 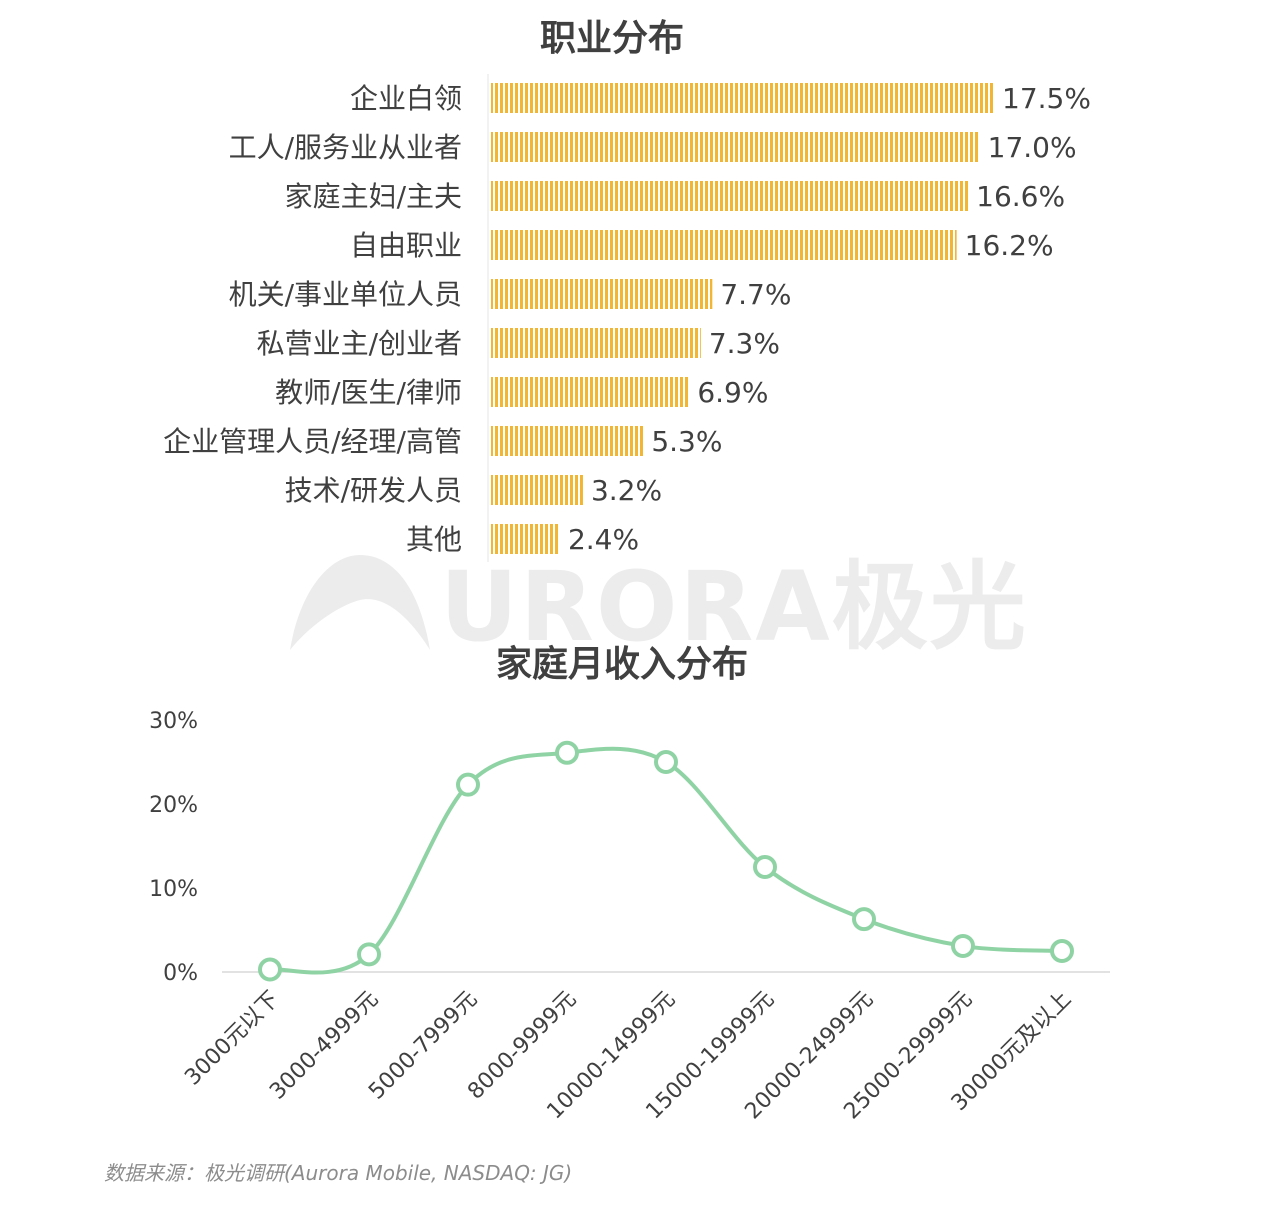 What do you see at coordinates (1020, 196) in the screenshot?
I see `occupation-value-label: 16.6%` at bounding box center [1020, 196].